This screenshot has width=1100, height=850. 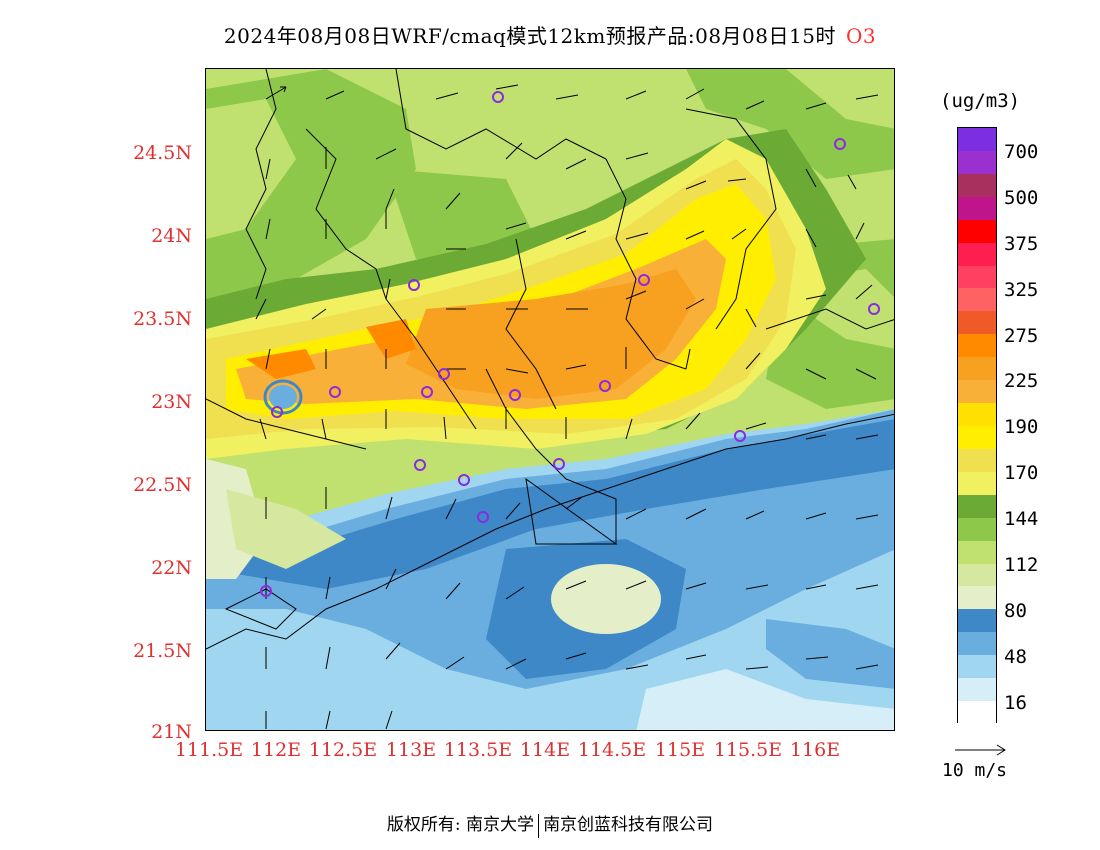 I want to click on colorbar-label: 190, so click(x=1021, y=427).